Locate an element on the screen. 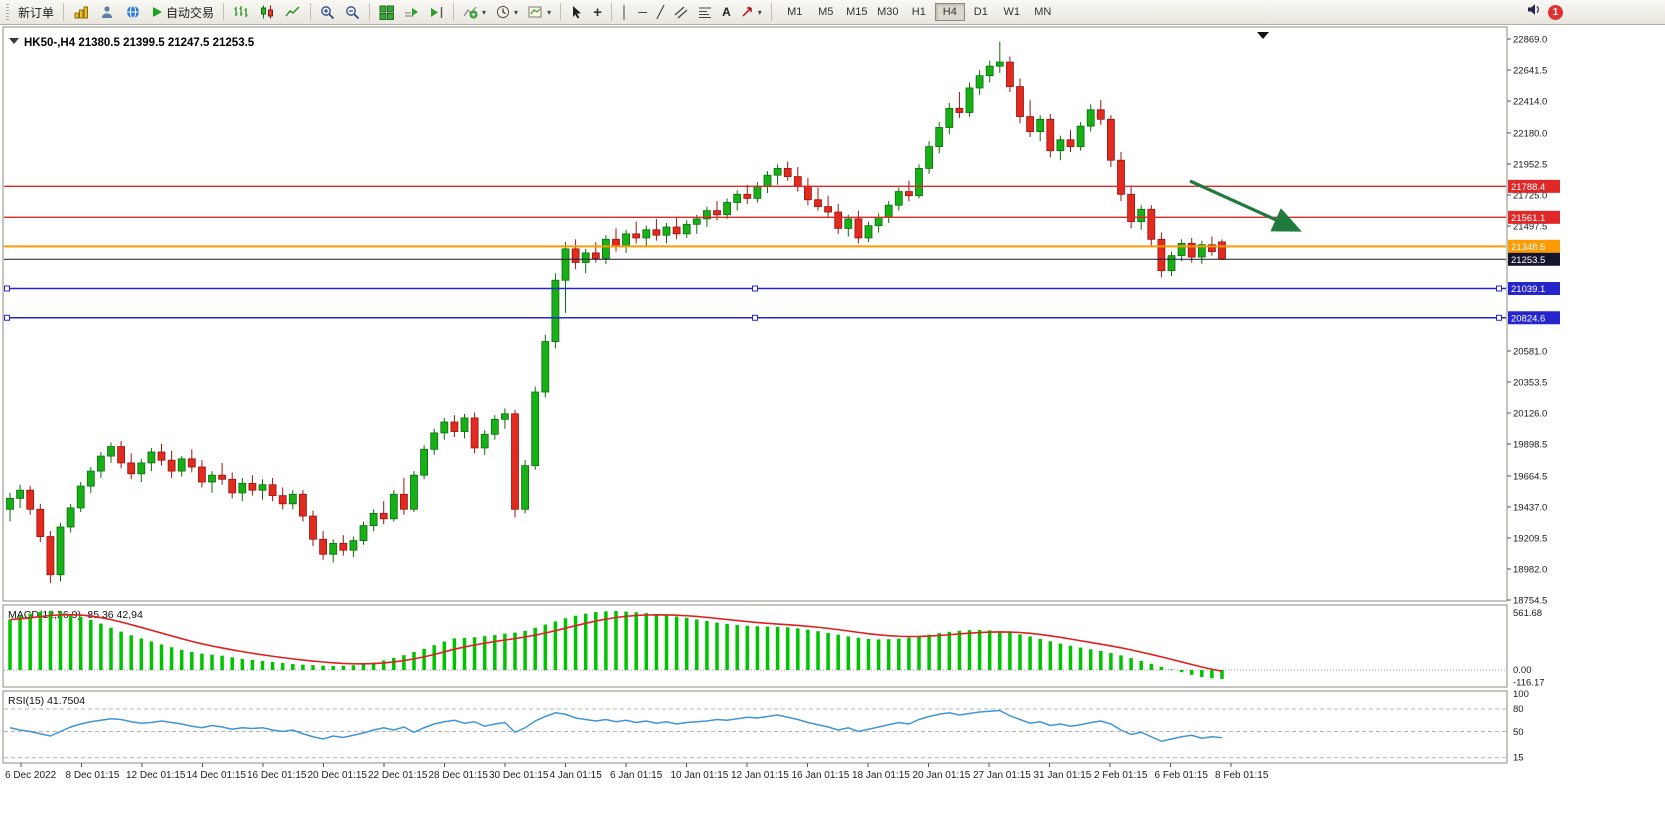 This screenshot has height=834, width=1665. timeframe-m1-button: M1 is located at coordinates (795, 12).